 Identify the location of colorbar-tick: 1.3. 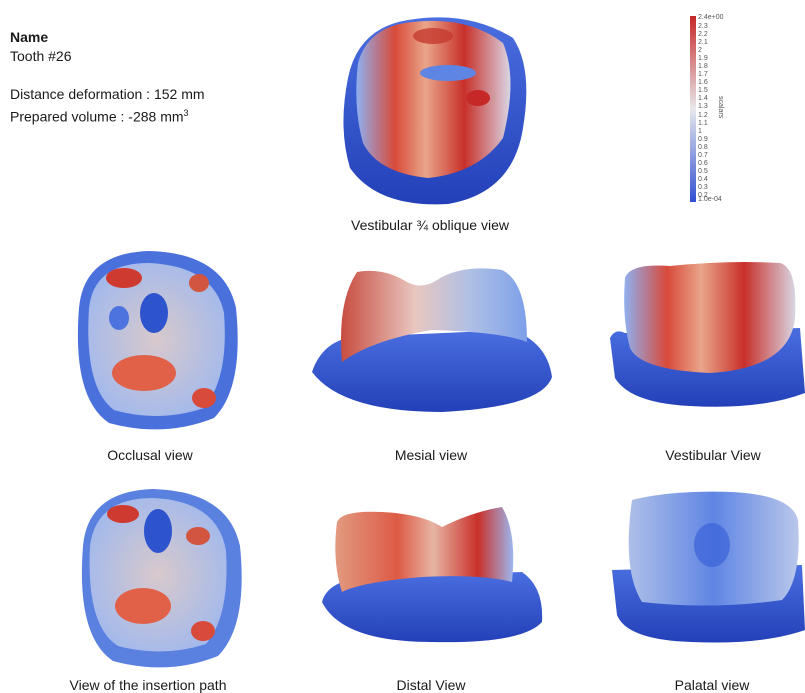
(703, 107).